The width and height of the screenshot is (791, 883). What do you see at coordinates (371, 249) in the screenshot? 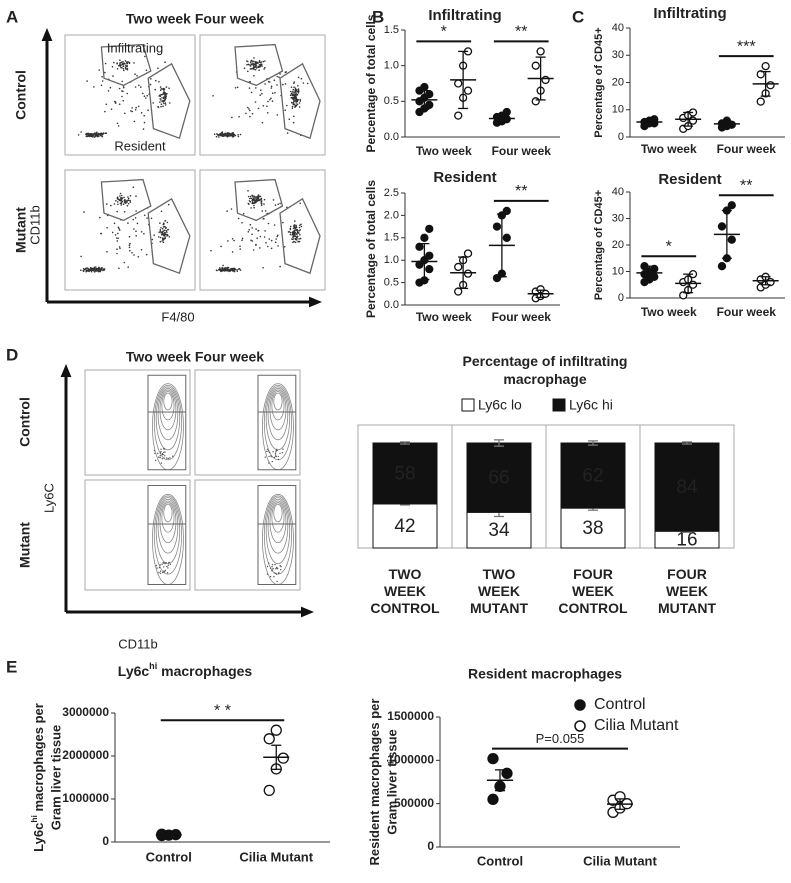
I see `text-part: Percentage of total cells` at bounding box center [371, 249].